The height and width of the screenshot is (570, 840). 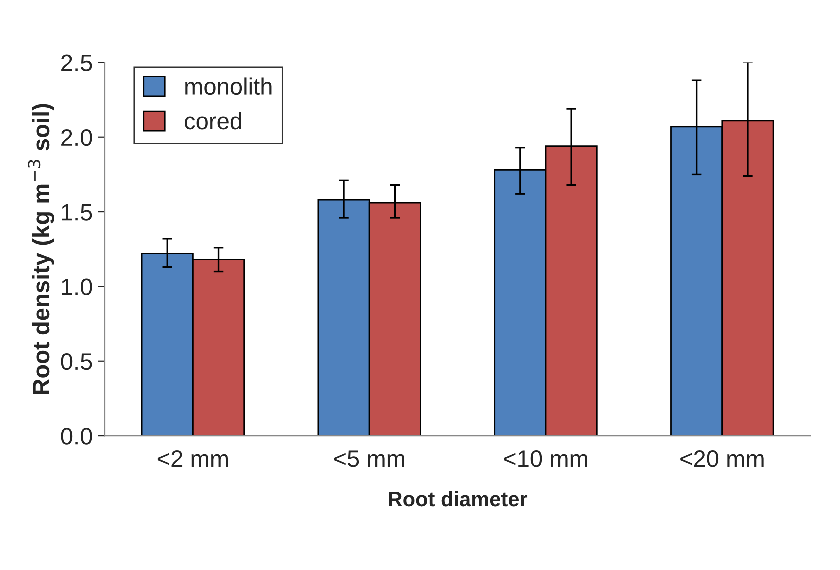 I want to click on legend-label: cored, so click(x=213, y=121).